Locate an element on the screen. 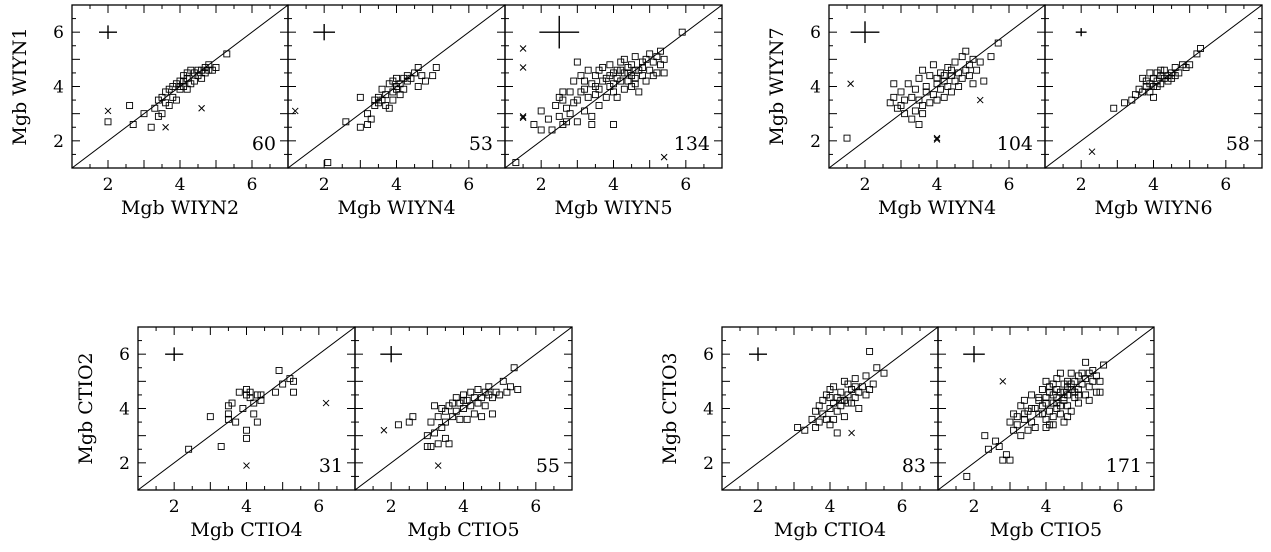 This screenshot has width=1271, height=552. x-axis-label: Mgb WIYN2 is located at coordinates (180, 208).